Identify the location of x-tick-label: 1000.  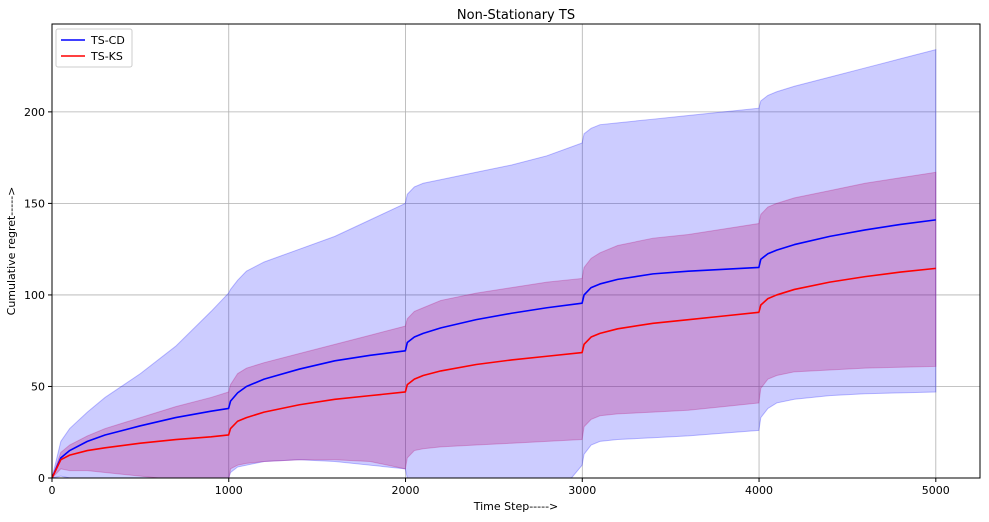
(229, 490).